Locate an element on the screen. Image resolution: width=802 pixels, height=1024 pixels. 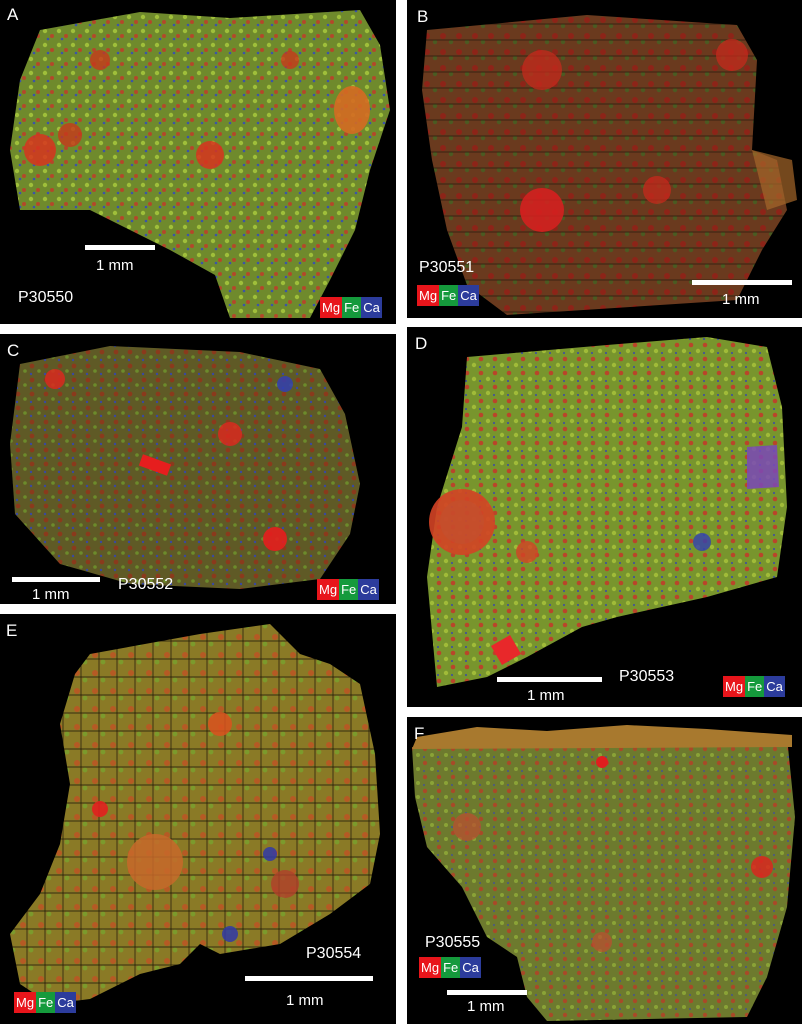
panel-label: D is located at coordinates (421, 343).